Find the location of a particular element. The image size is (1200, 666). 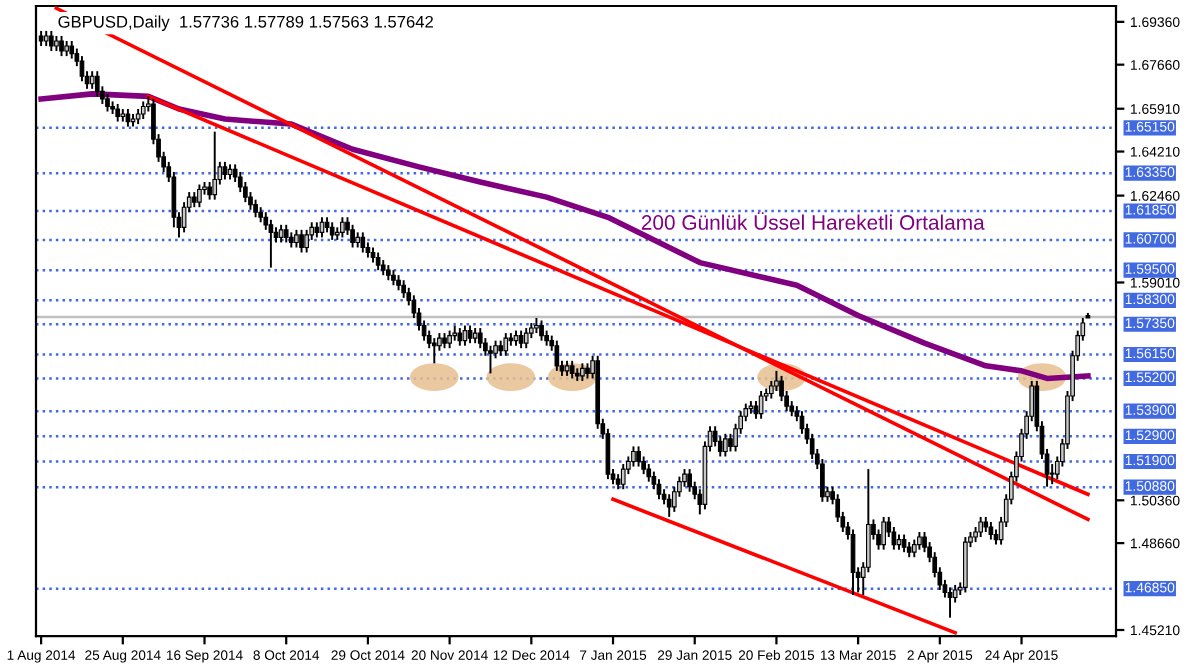

series-label: 200 Günlük Üssel Hareketli Ortalama is located at coordinates (813, 221).